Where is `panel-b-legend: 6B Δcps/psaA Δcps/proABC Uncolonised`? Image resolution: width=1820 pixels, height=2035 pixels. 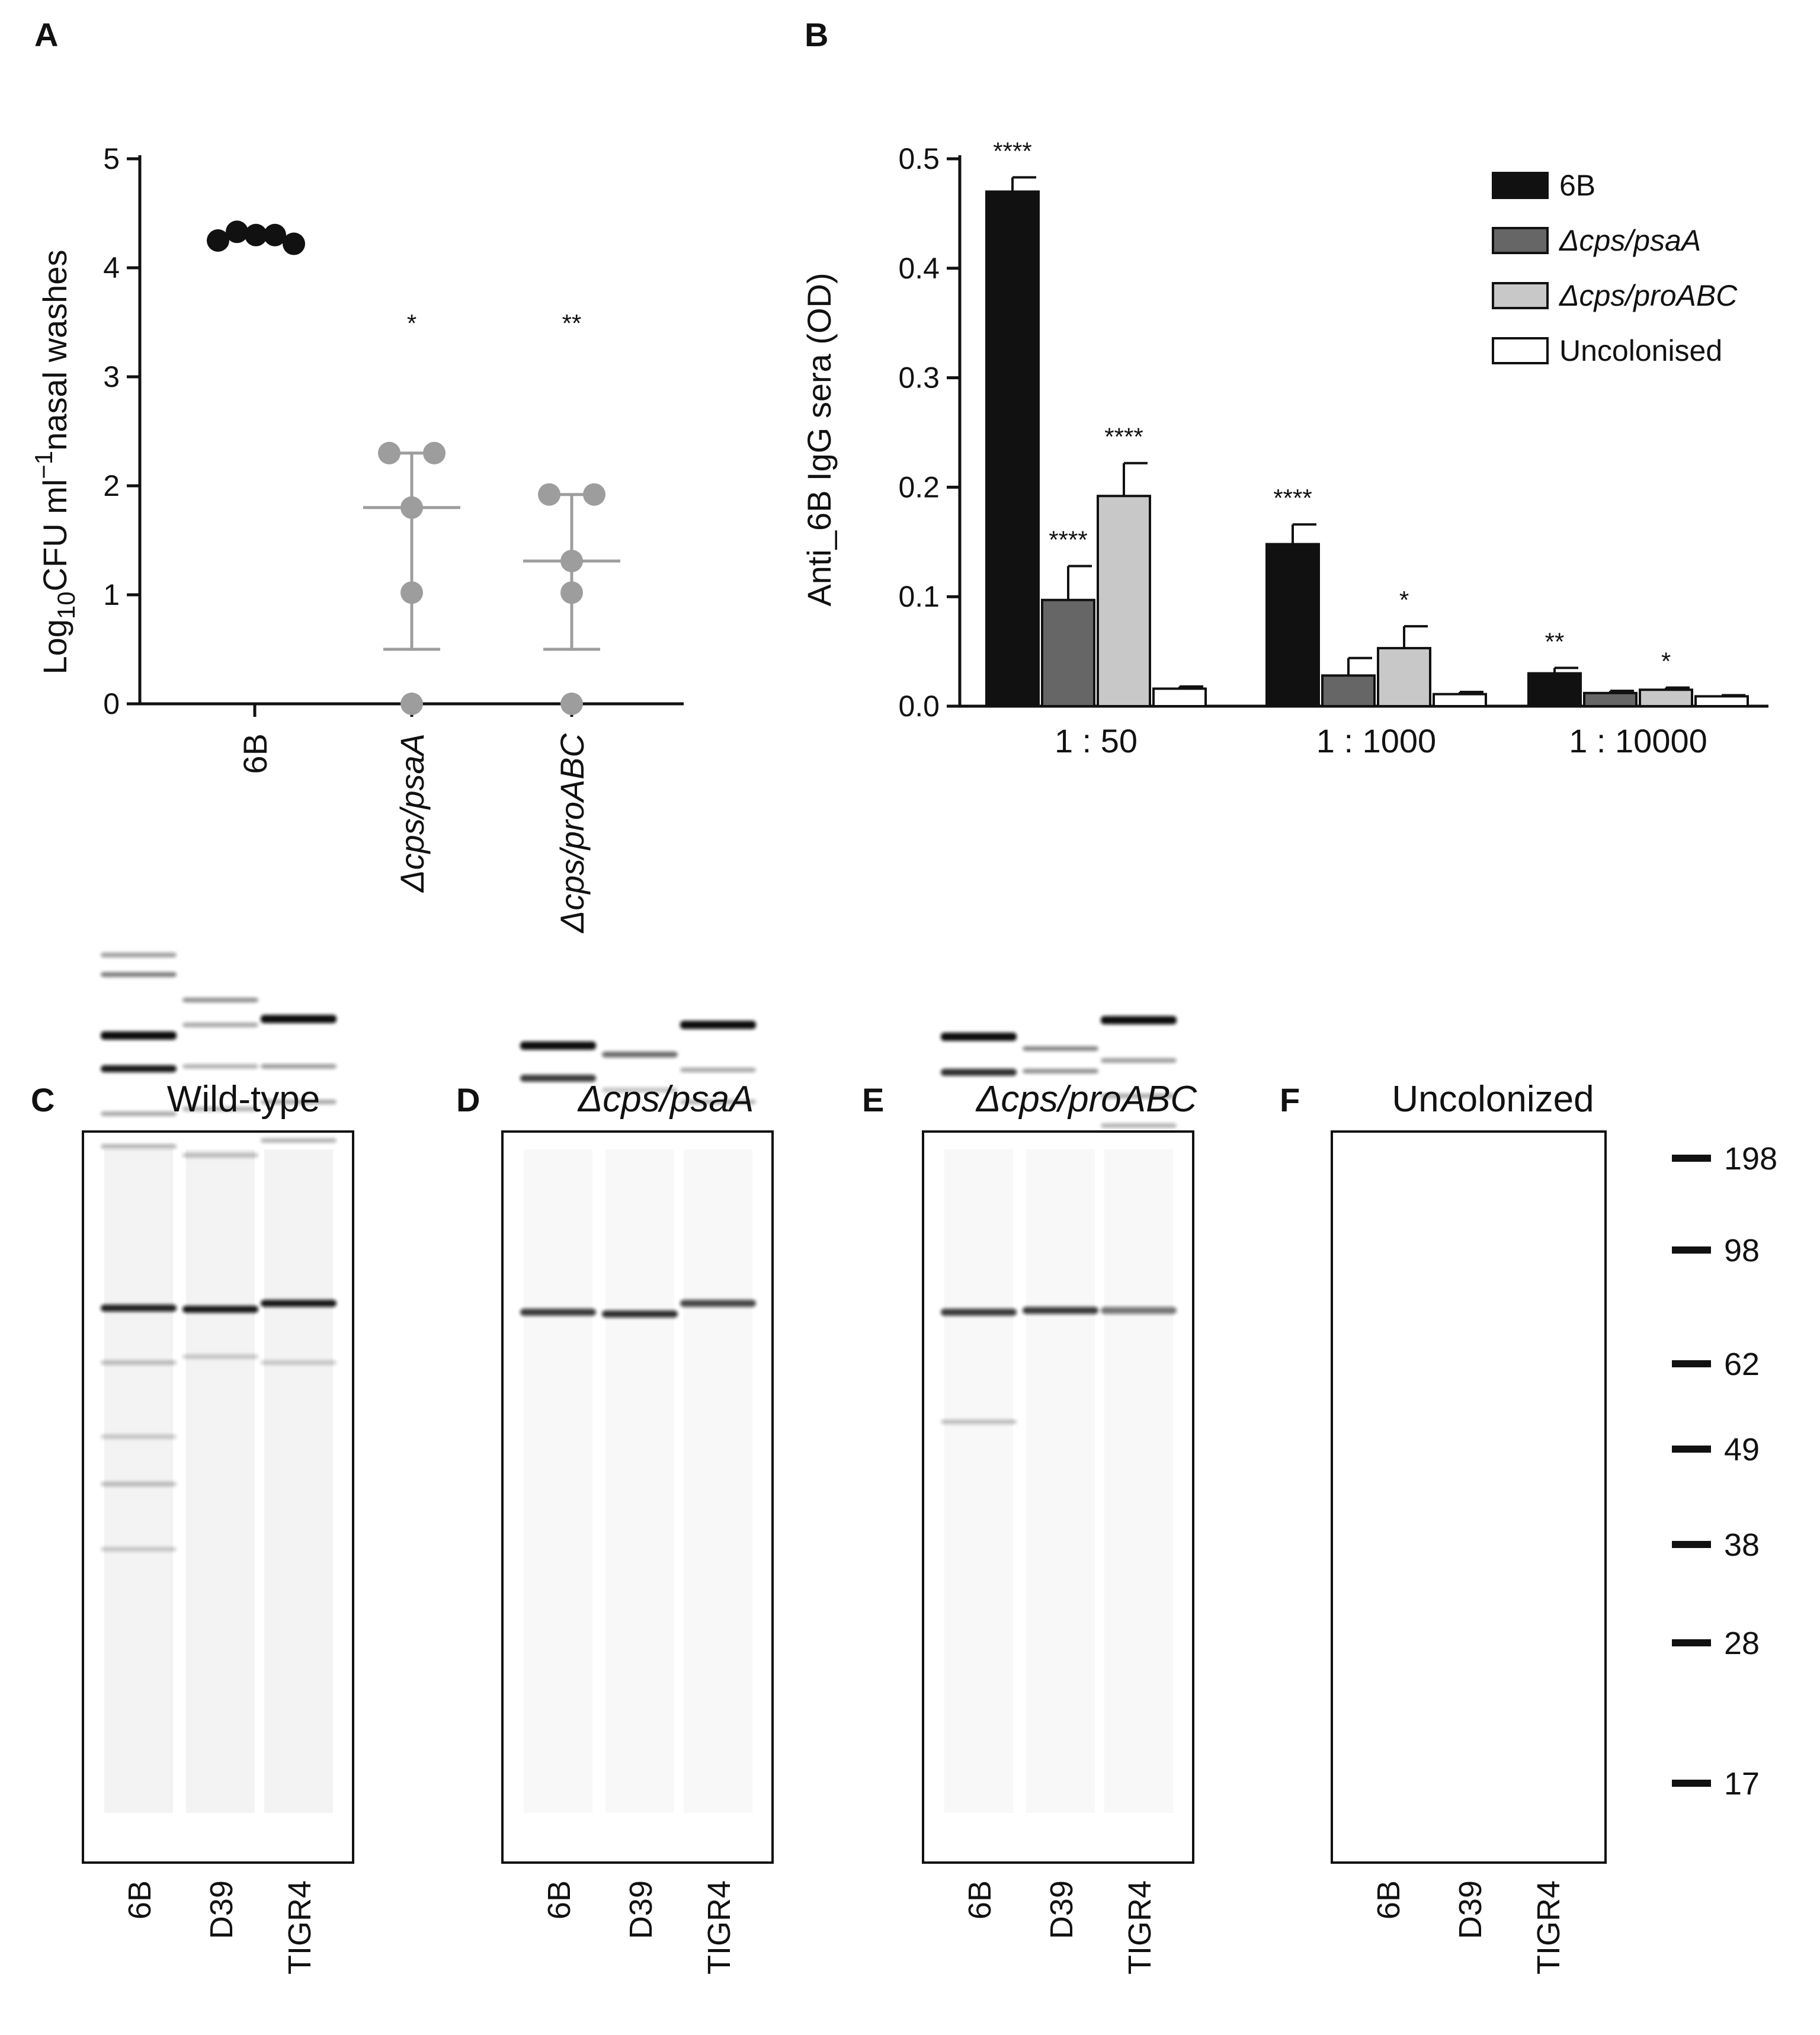
panel-b-legend: 6B Δcps/psaA Δcps/proABC Uncolonised is located at coordinates (1615, 268).